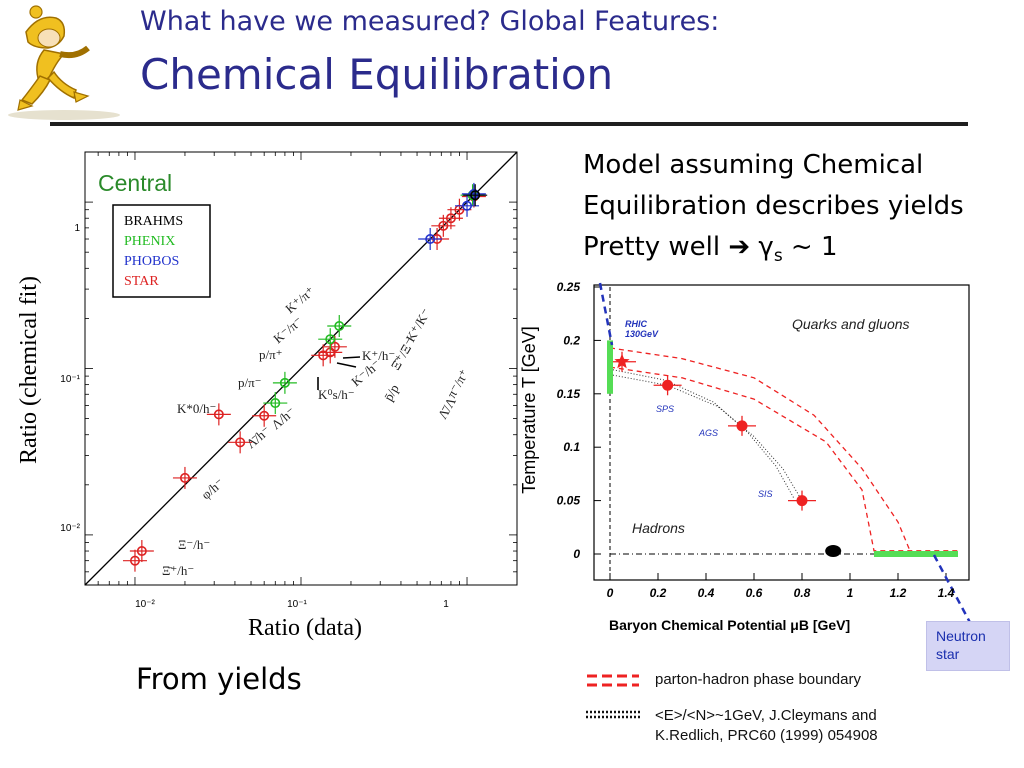 Image resolution: width=1024 pixels, height=768 pixels. What do you see at coordinates (961, 636) in the screenshot?
I see `neutron-star-line: Neutron` at bounding box center [961, 636].